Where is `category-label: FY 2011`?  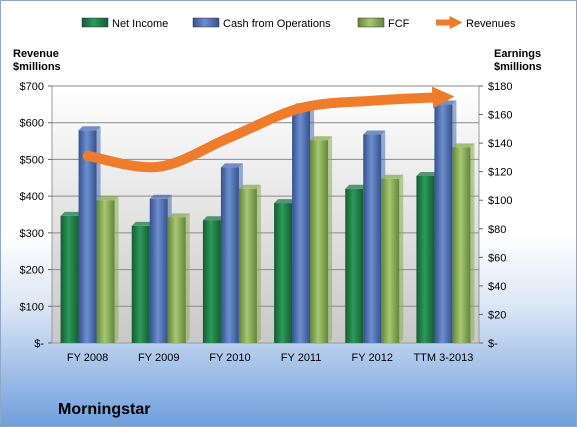
category-label: FY 2011 is located at coordinates (301, 358).